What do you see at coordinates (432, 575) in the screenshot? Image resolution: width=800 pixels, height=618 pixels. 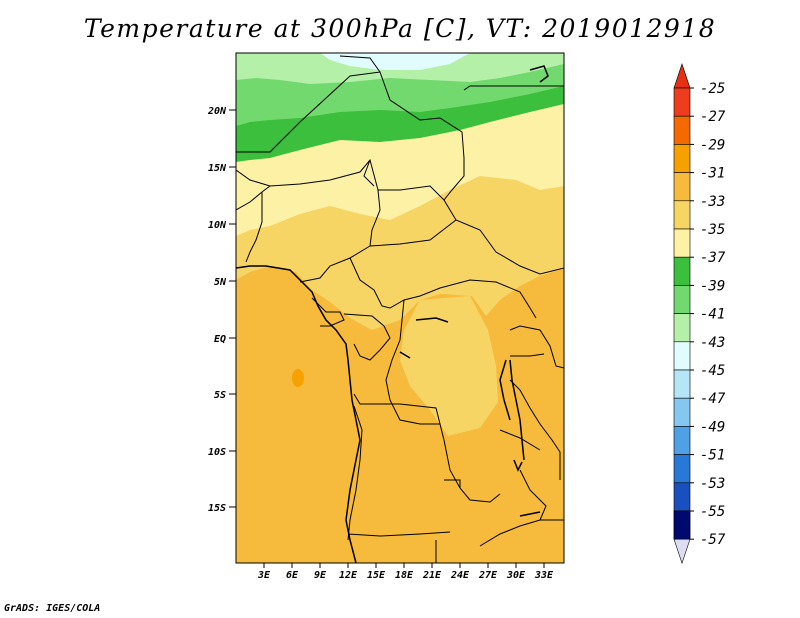 I see `lon-label: 21E` at bounding box center [432, 575].